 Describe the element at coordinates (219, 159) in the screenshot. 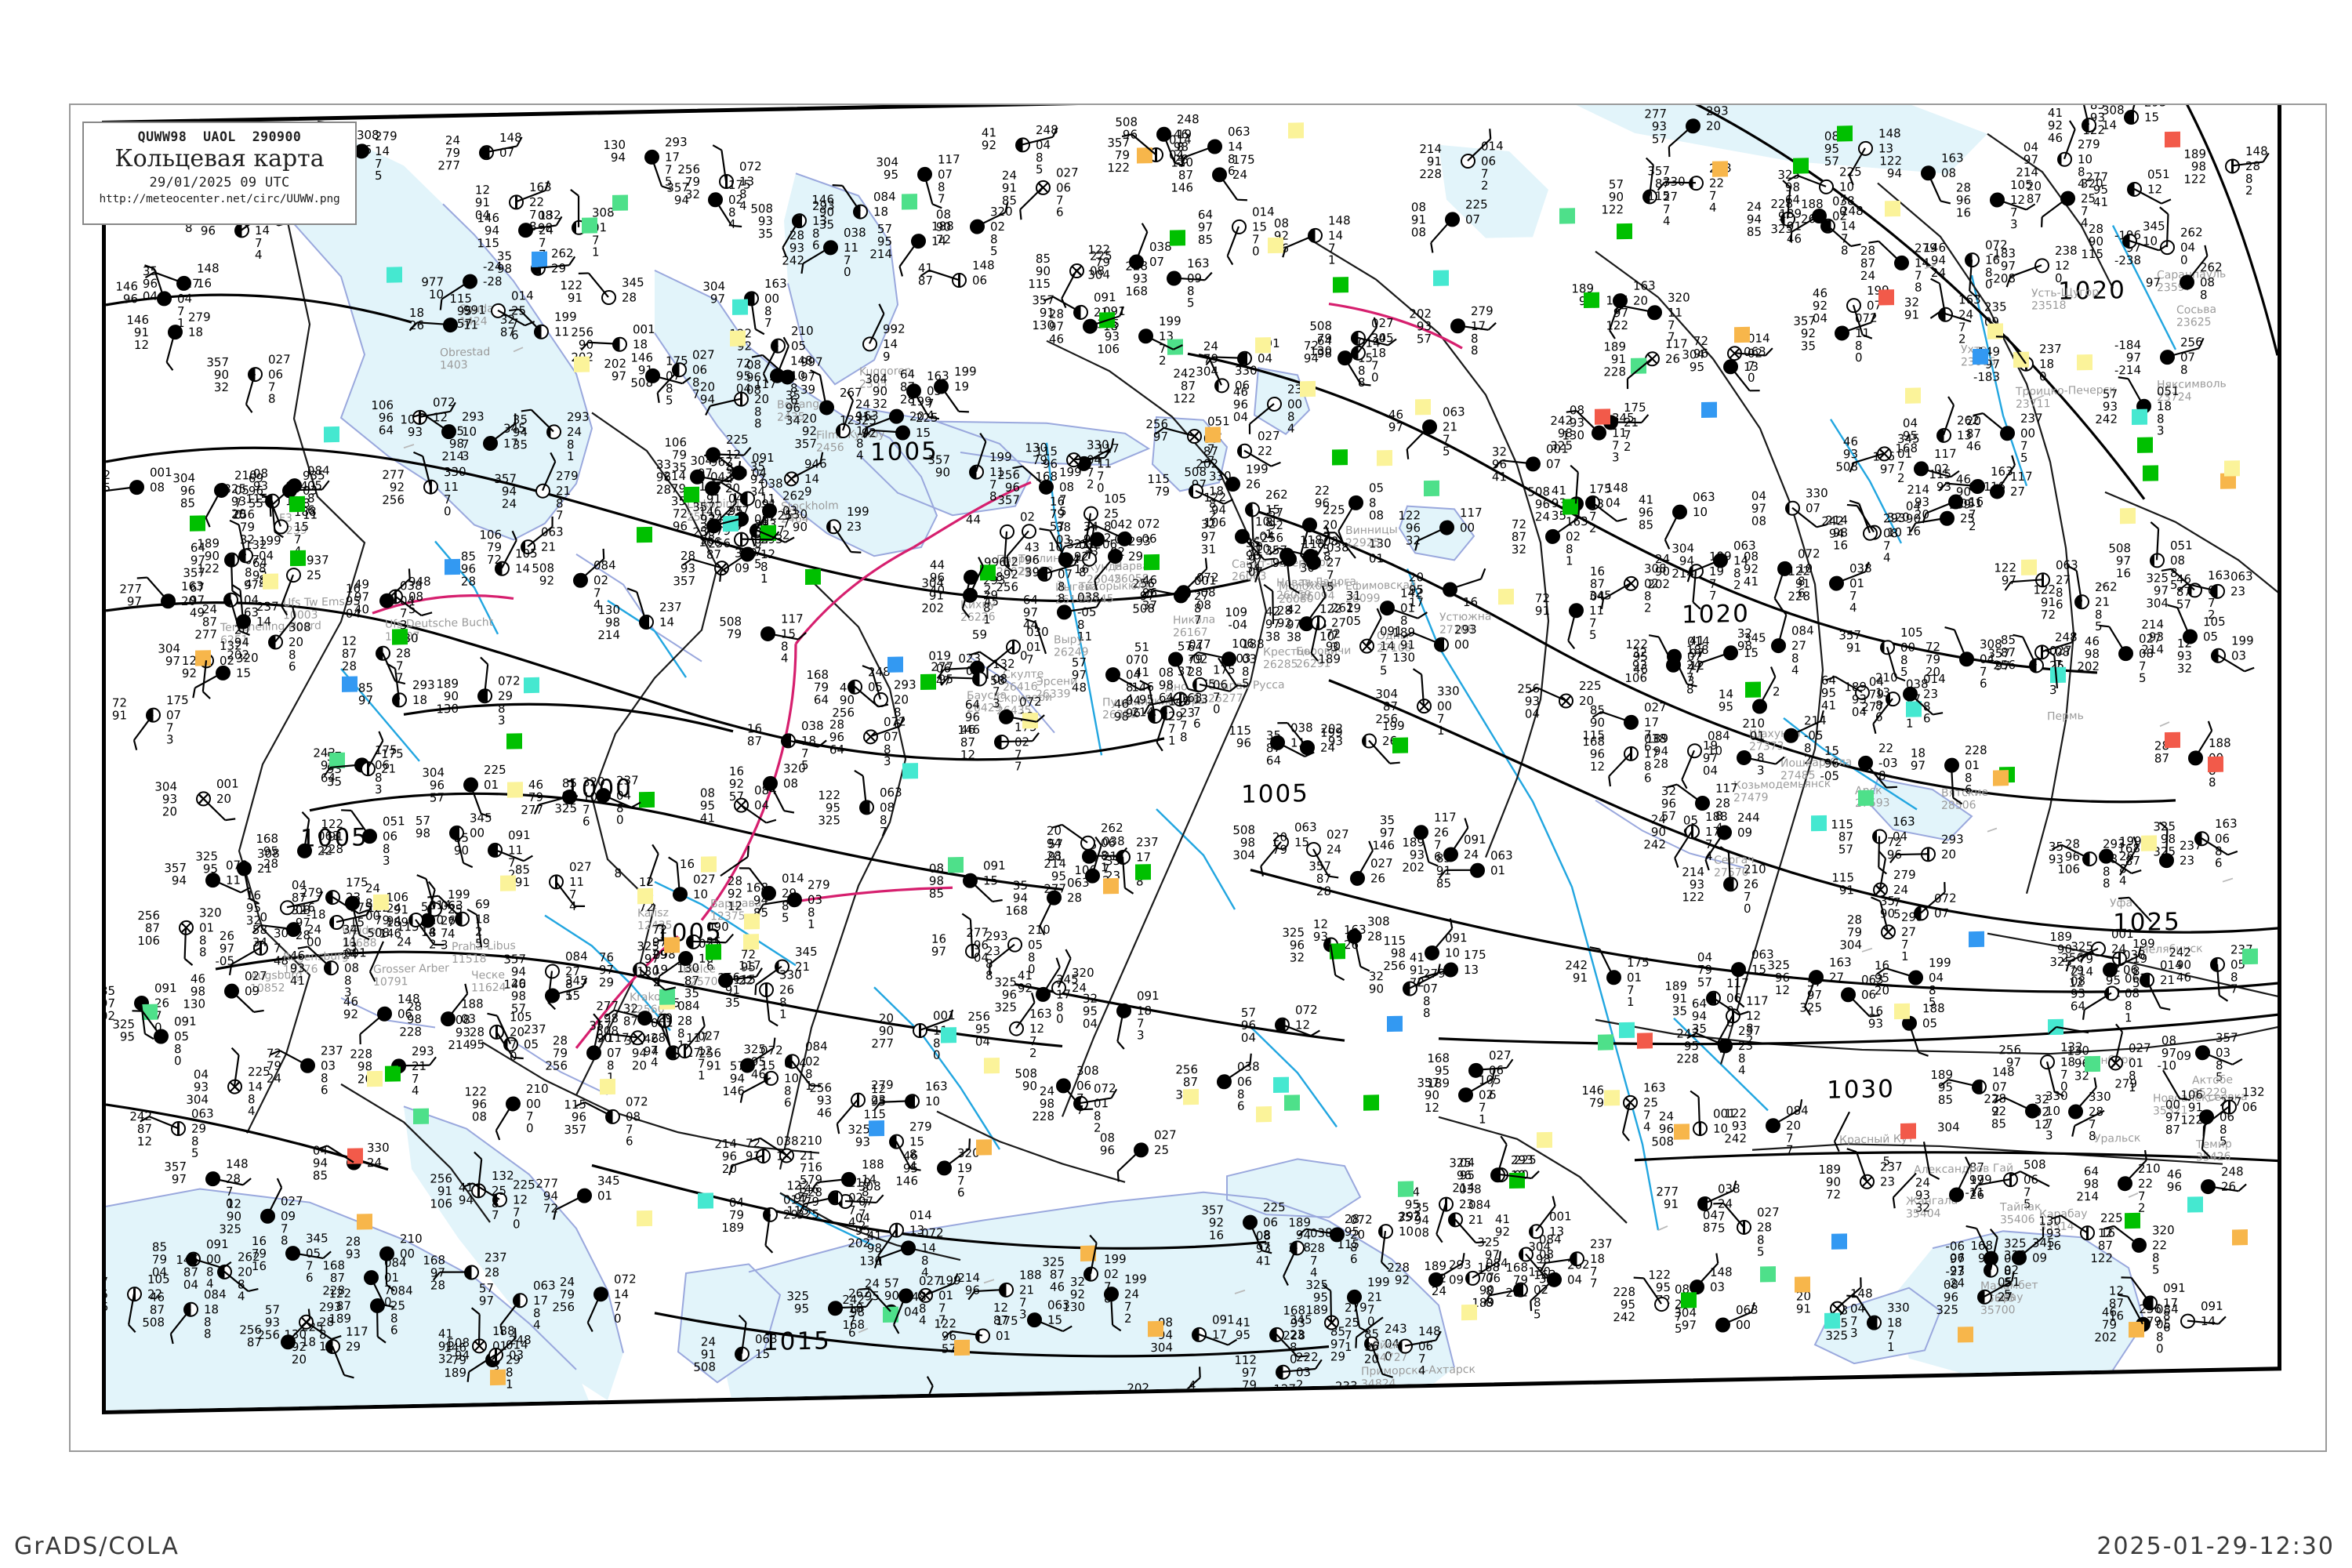

I see `chart-title: Кольцевая карта` at that location.